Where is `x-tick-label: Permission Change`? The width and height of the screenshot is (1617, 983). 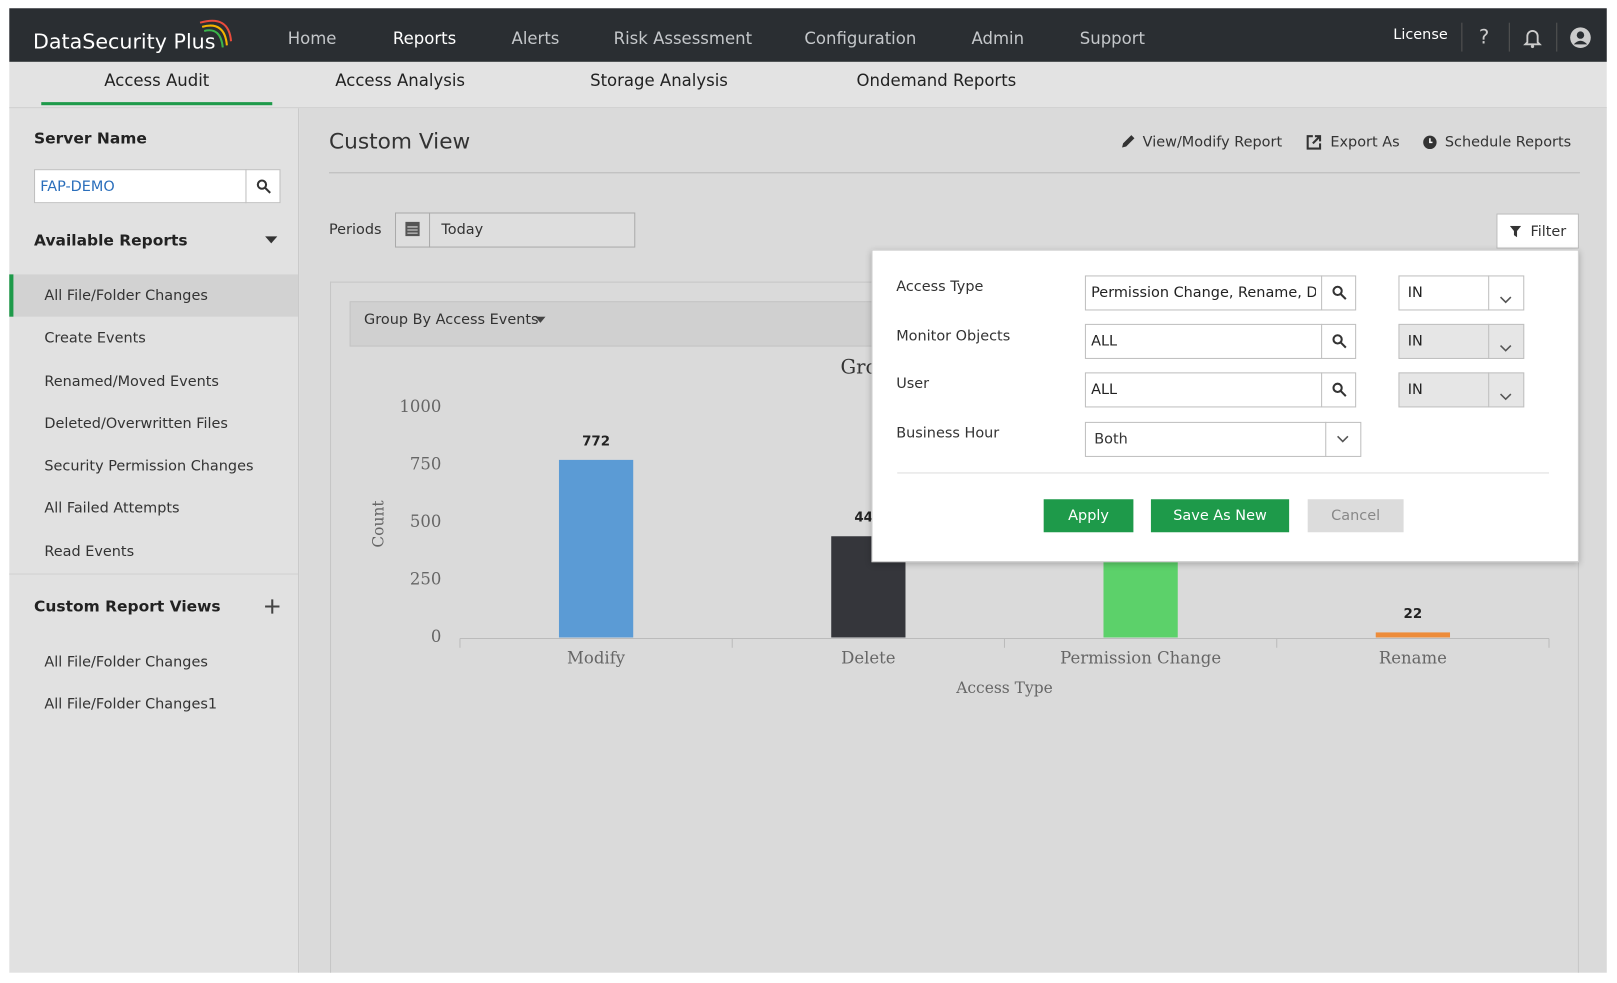
x-tick-label: Permission Change is located at coordinates (1140, 658).